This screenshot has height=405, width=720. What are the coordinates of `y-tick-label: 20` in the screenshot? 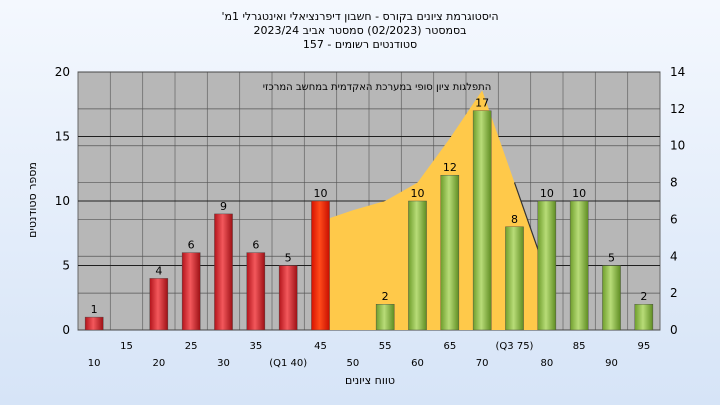 It's located at (62, 72).